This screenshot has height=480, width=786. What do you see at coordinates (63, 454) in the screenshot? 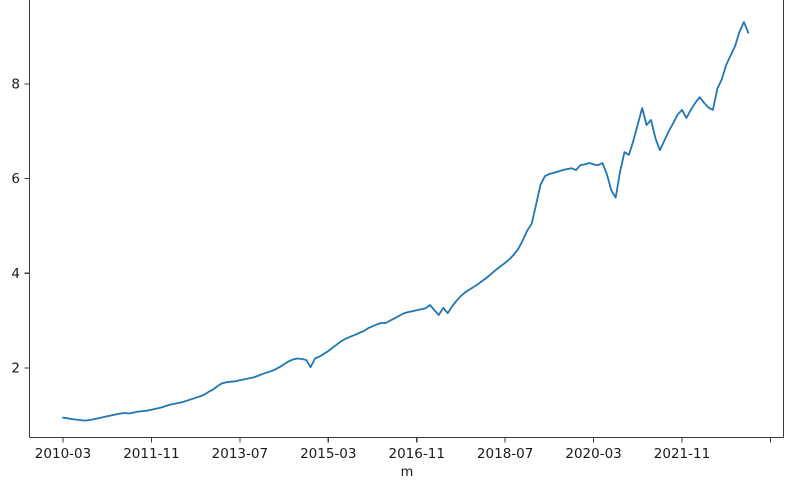
I see `x-tick-label: 2010-03` at bounding box center [63, 454].